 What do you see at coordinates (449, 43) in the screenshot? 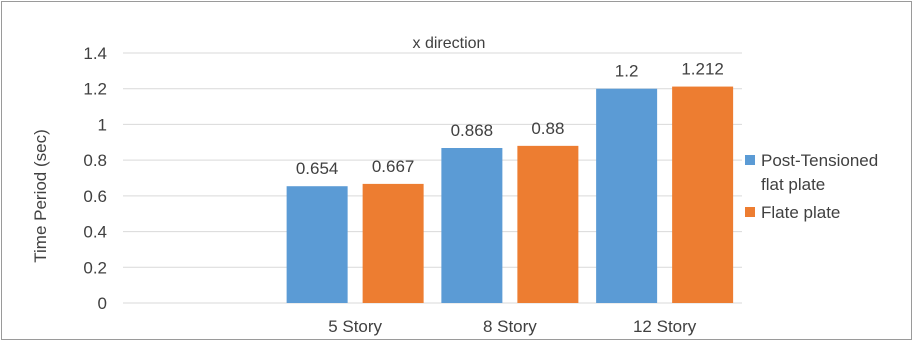
I see `chart-title: x direction` at bounding box center [449, 43].